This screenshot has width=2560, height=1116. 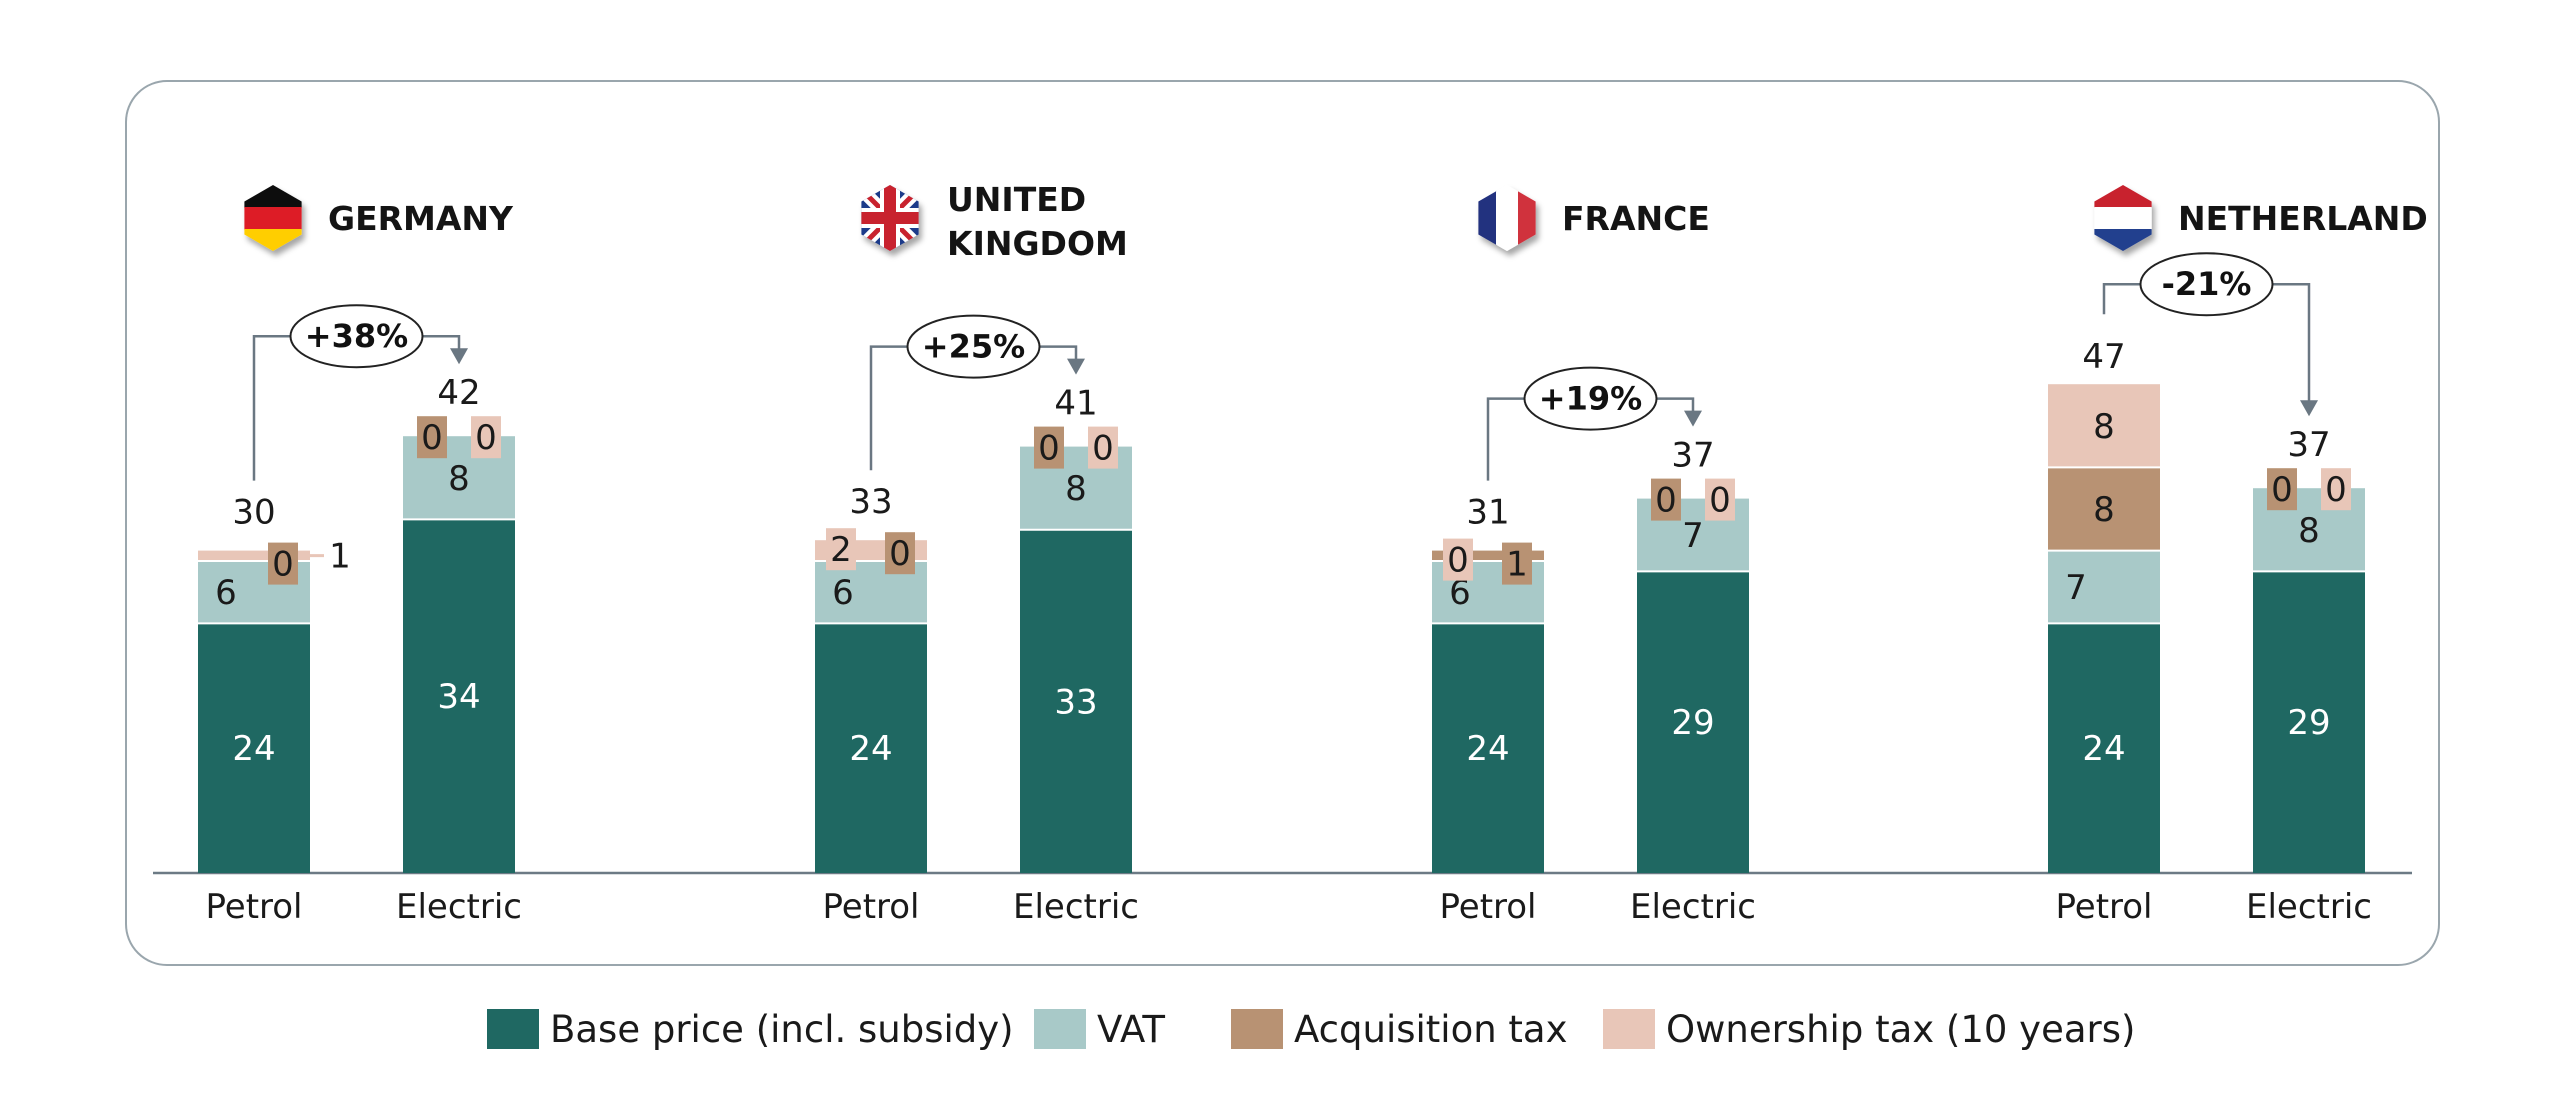 I want to click on legend-label: VAT, so click(x=1131, y=1029).